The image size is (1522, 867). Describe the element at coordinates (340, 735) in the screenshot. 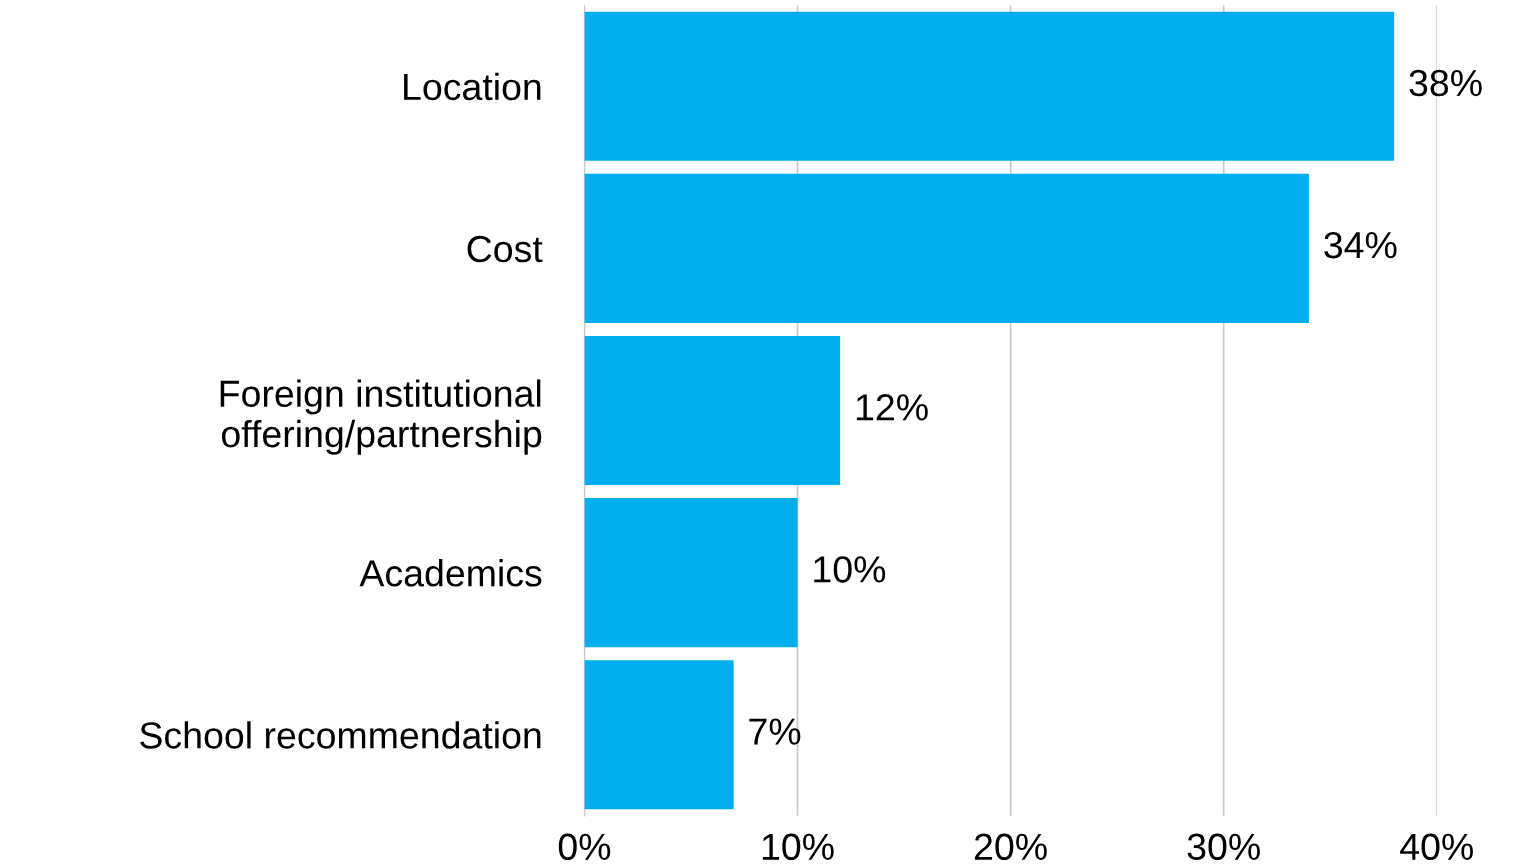

I see `y-tick-label: School recommendation` at that location.